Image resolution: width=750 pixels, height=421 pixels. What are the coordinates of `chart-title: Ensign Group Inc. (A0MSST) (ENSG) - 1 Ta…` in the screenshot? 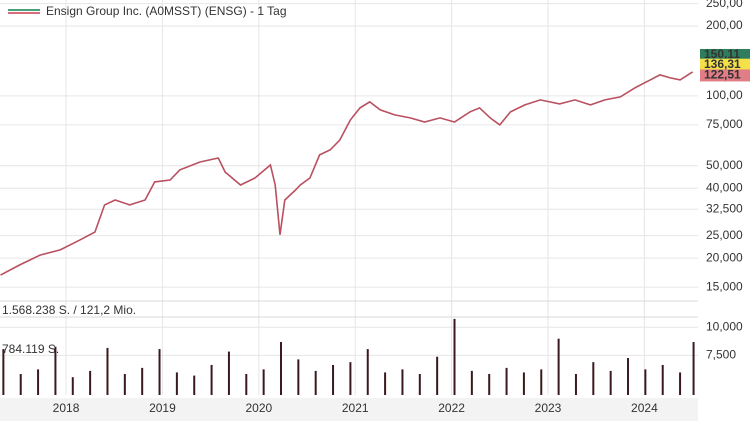 It's located at (166, 11).